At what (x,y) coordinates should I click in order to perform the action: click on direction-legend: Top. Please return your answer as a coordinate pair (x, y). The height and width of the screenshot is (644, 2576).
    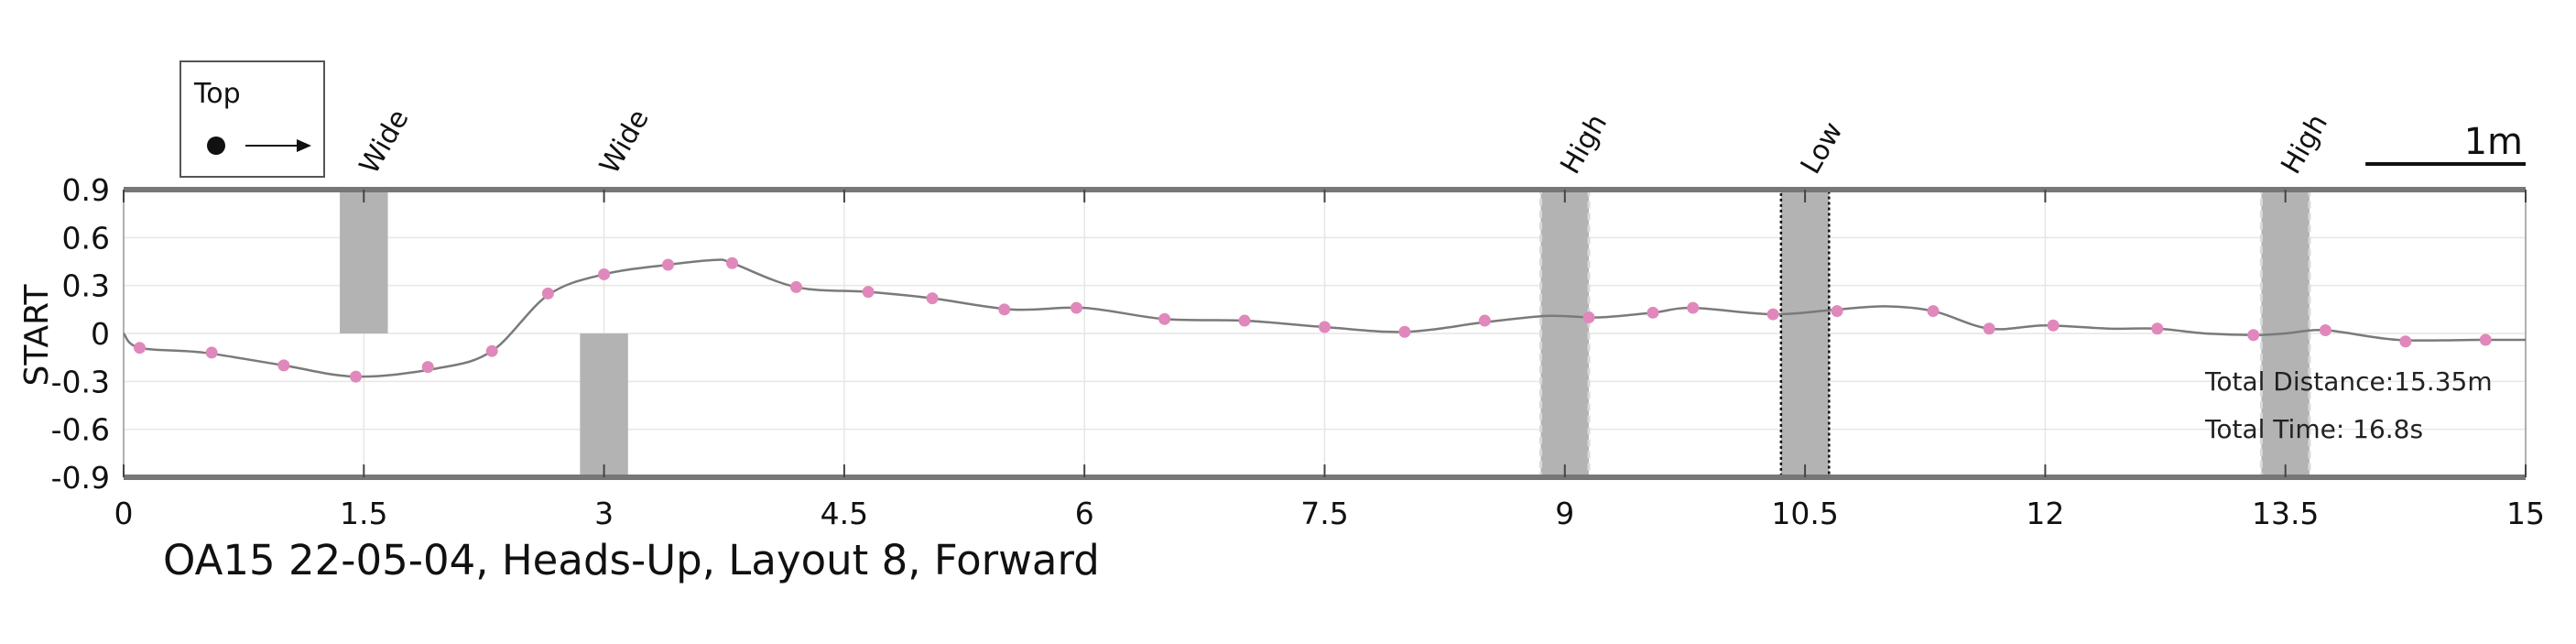
    Looking at the image, I should click on (252, 119).